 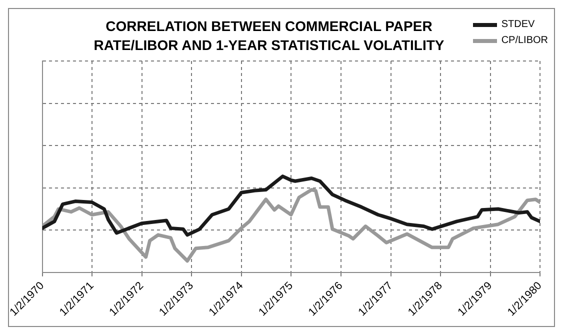 I want to click on chart-title: CORRELATION BETWEEN COMMERCIAL PAPER RATE/LIBOR AND 1-YEAR STATISTICAL VOLATILITY, so click(x=269, y=36).